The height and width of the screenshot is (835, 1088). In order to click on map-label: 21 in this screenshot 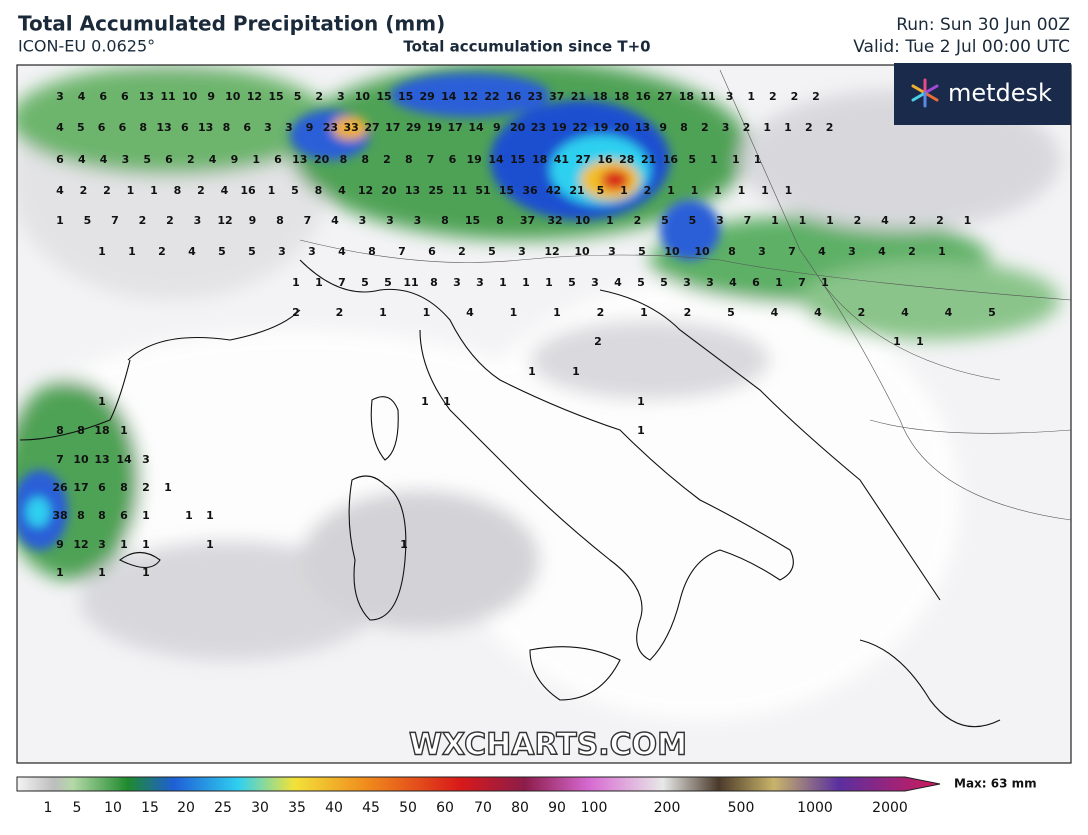, I will do `click(578, 96)`.